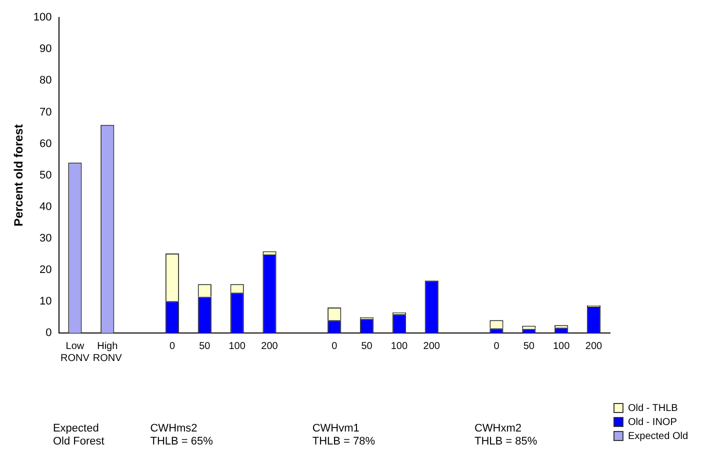 The image size is (706, 453). What do you see at coordinates (46, 80) in the screenshot?
I see `y-tick-label: 80` at bounding box center [46, 80].